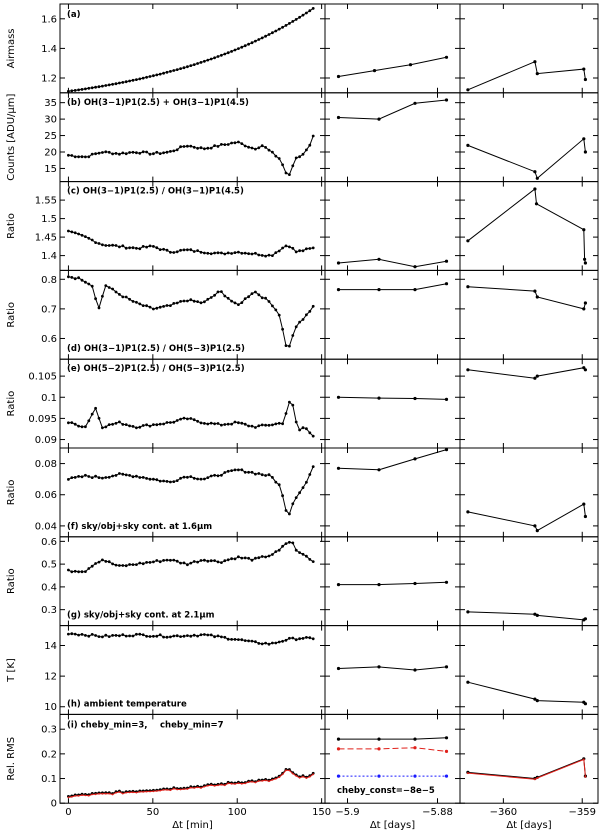 The height and width of the screenshot is (831, 600). Describe the element at coordinates (49, 19) in the screenshot. I see `y-tick-label: 1.6` at that location.